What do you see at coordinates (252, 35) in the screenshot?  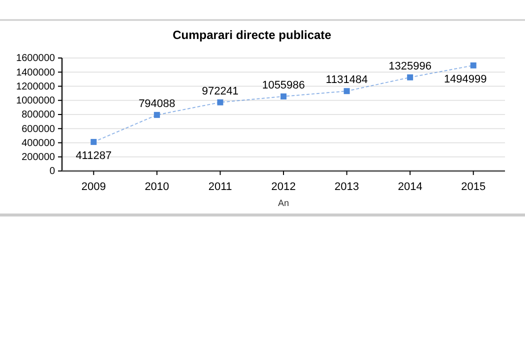 I see `chart-title: Cumparari directe publicate` at bounding box center [252, 35].